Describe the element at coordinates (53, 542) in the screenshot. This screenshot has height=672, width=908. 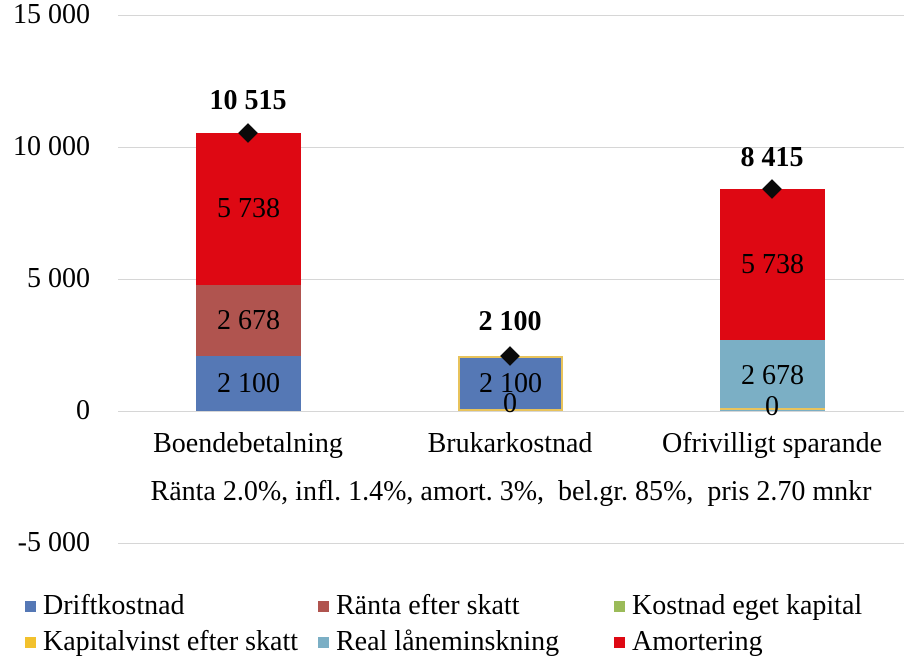
I see `y-axis-label: -5 000` at that location.